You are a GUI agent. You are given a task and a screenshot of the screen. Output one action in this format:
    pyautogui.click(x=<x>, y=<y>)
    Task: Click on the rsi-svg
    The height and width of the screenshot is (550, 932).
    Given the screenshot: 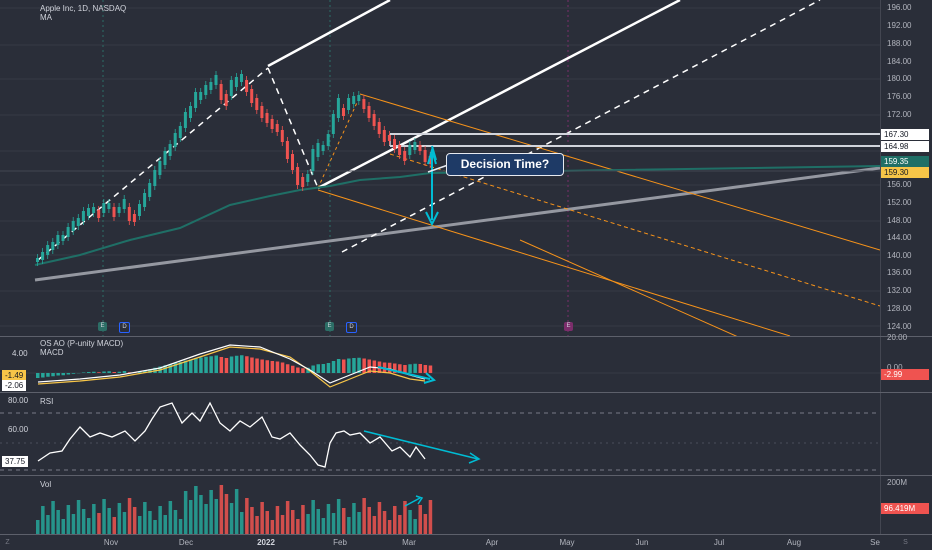 What is the action you would take?
    pyautogui.click(x=440, y=436)
    